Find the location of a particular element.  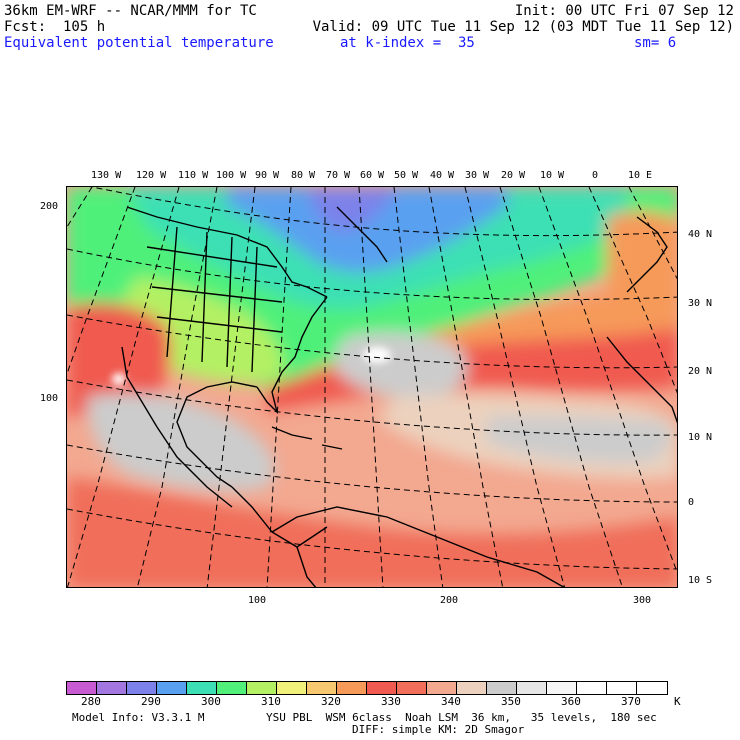

grid-x-label: 200 is located at coordinates (449, 600).